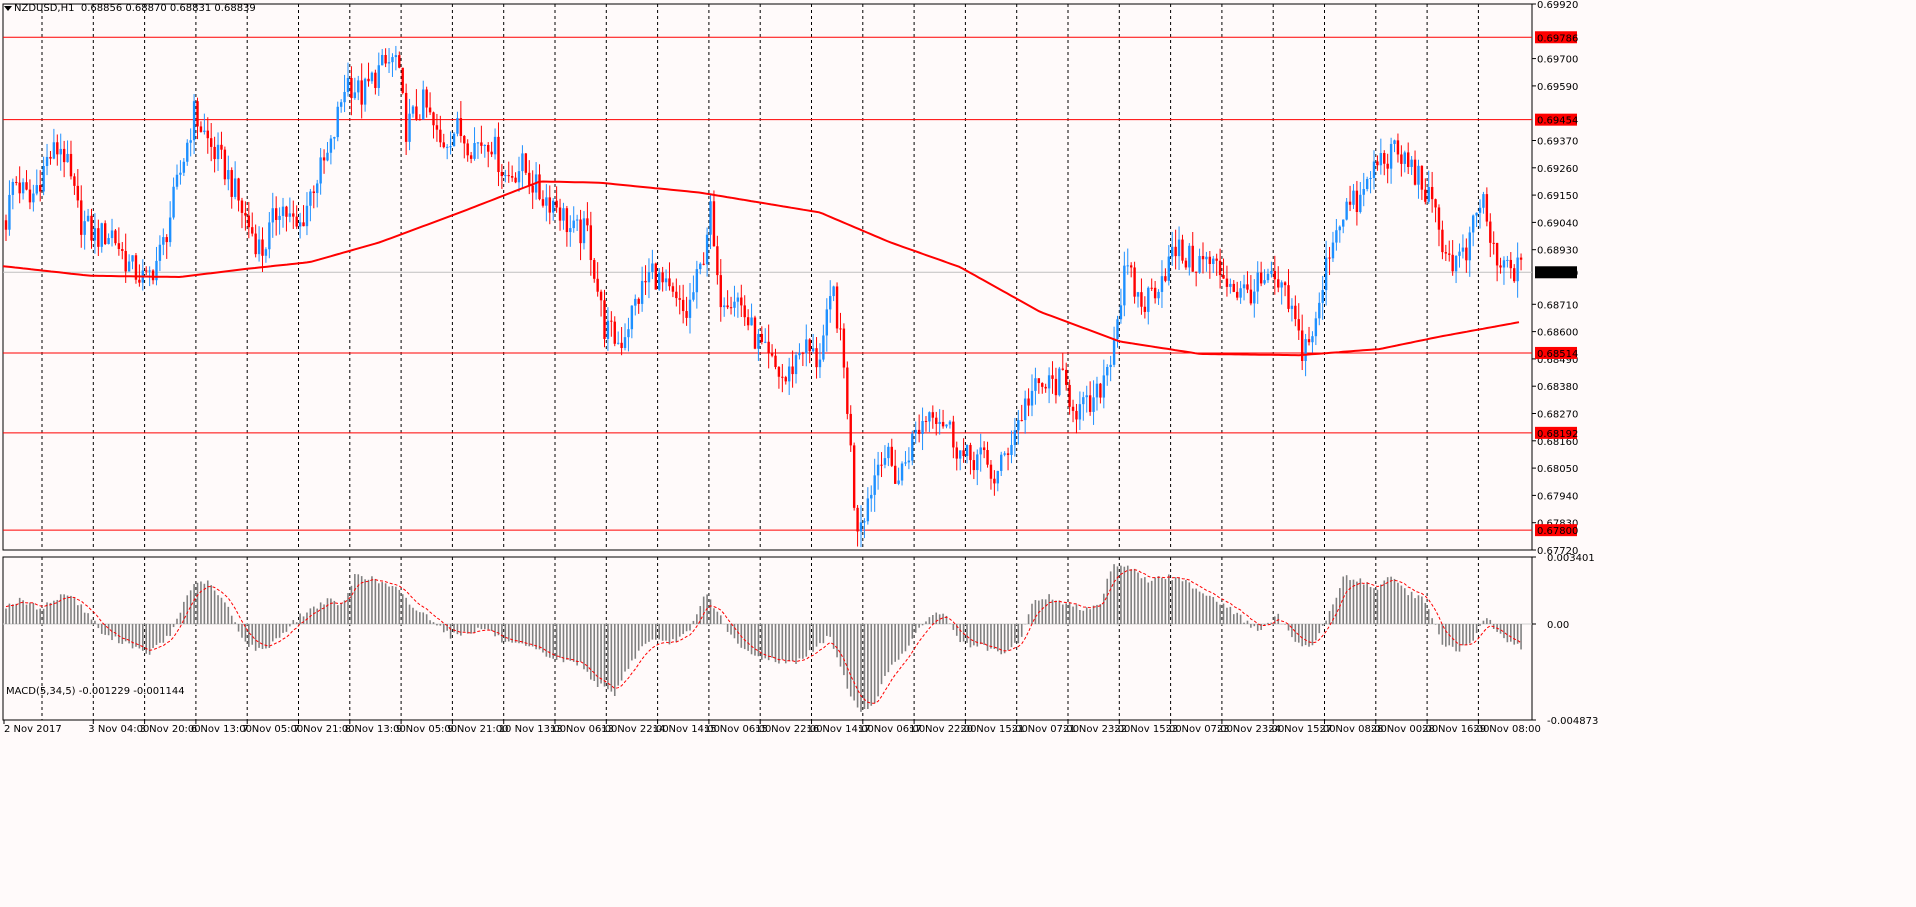 The width and height of the screenshot is (1916, 907). I want to click on time-axis-label: 15 Nov 22:00, so click(788, 729).